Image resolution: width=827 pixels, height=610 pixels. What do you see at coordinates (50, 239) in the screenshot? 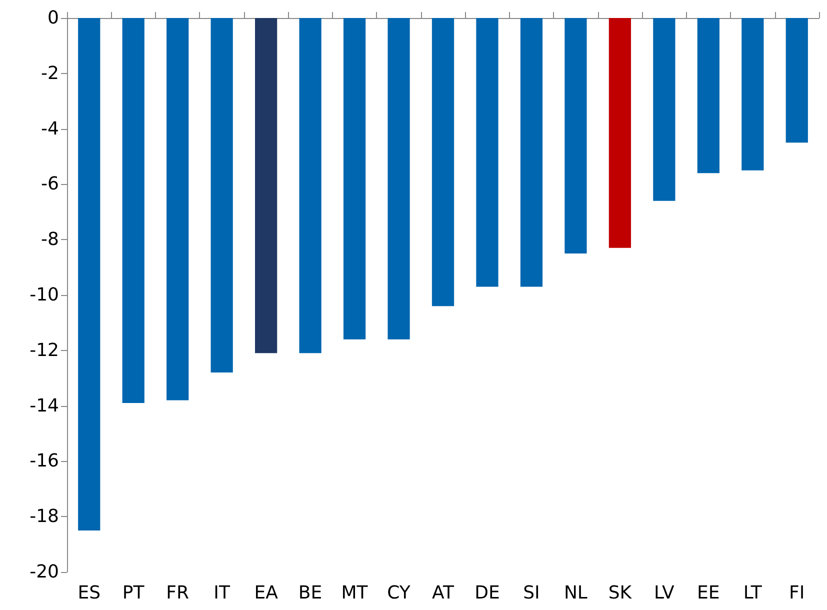
I see `y-tick-label: -8` at bounding box center [50, 239].